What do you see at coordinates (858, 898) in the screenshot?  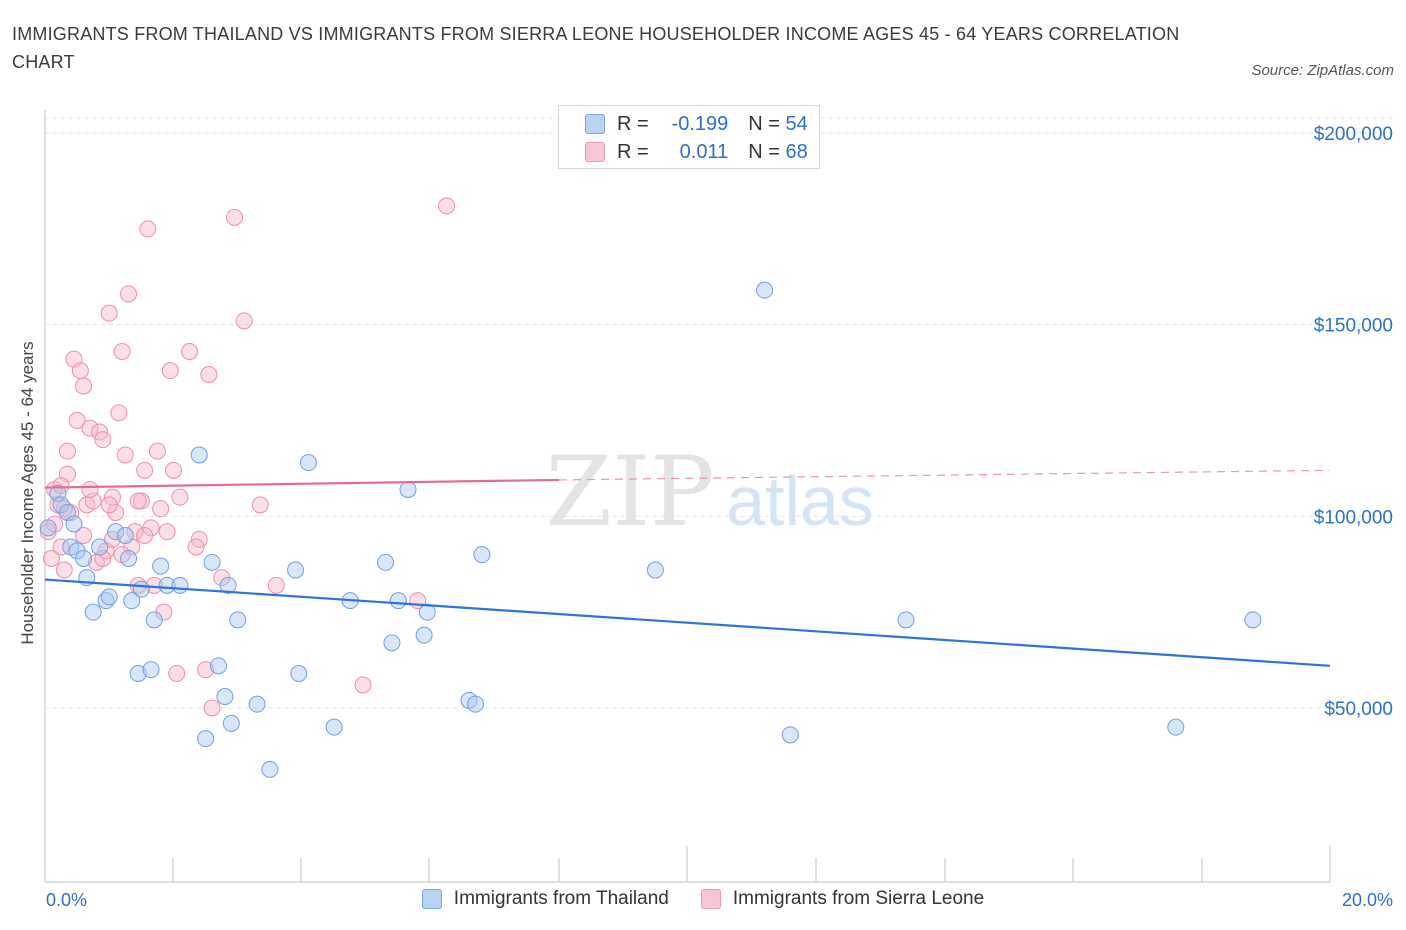 I see `legend-label-sierra-leone: Immigrants from Sierra Leone` at bounding box center [858, 898].